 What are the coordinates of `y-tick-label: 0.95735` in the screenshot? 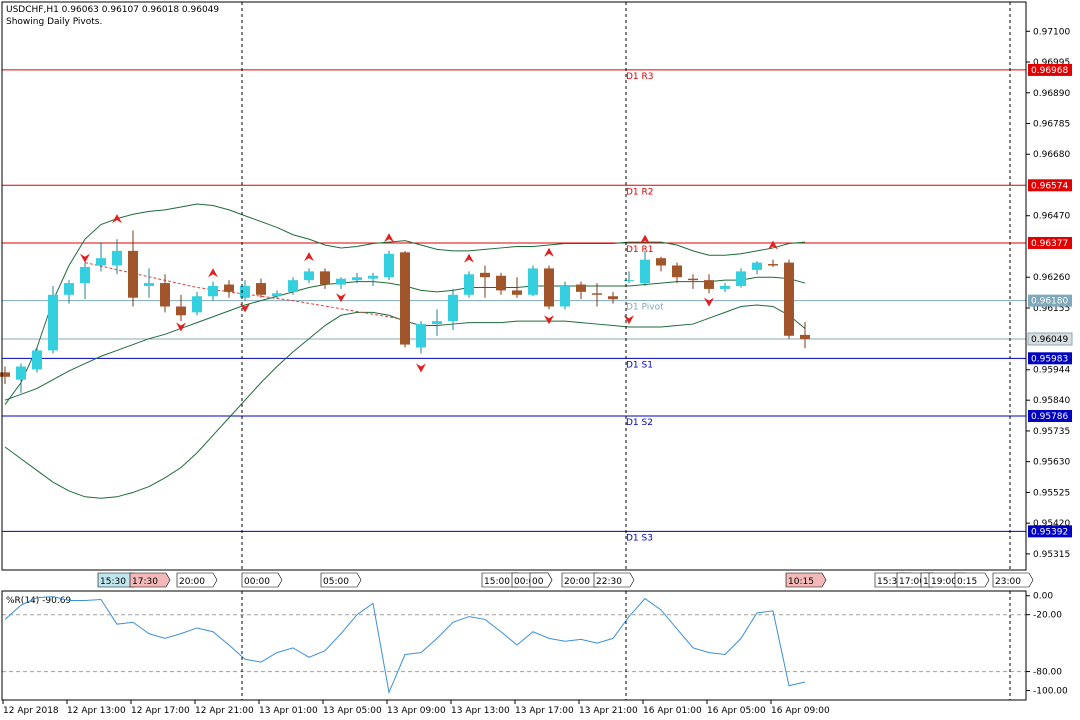 It's located at (1051, 432).